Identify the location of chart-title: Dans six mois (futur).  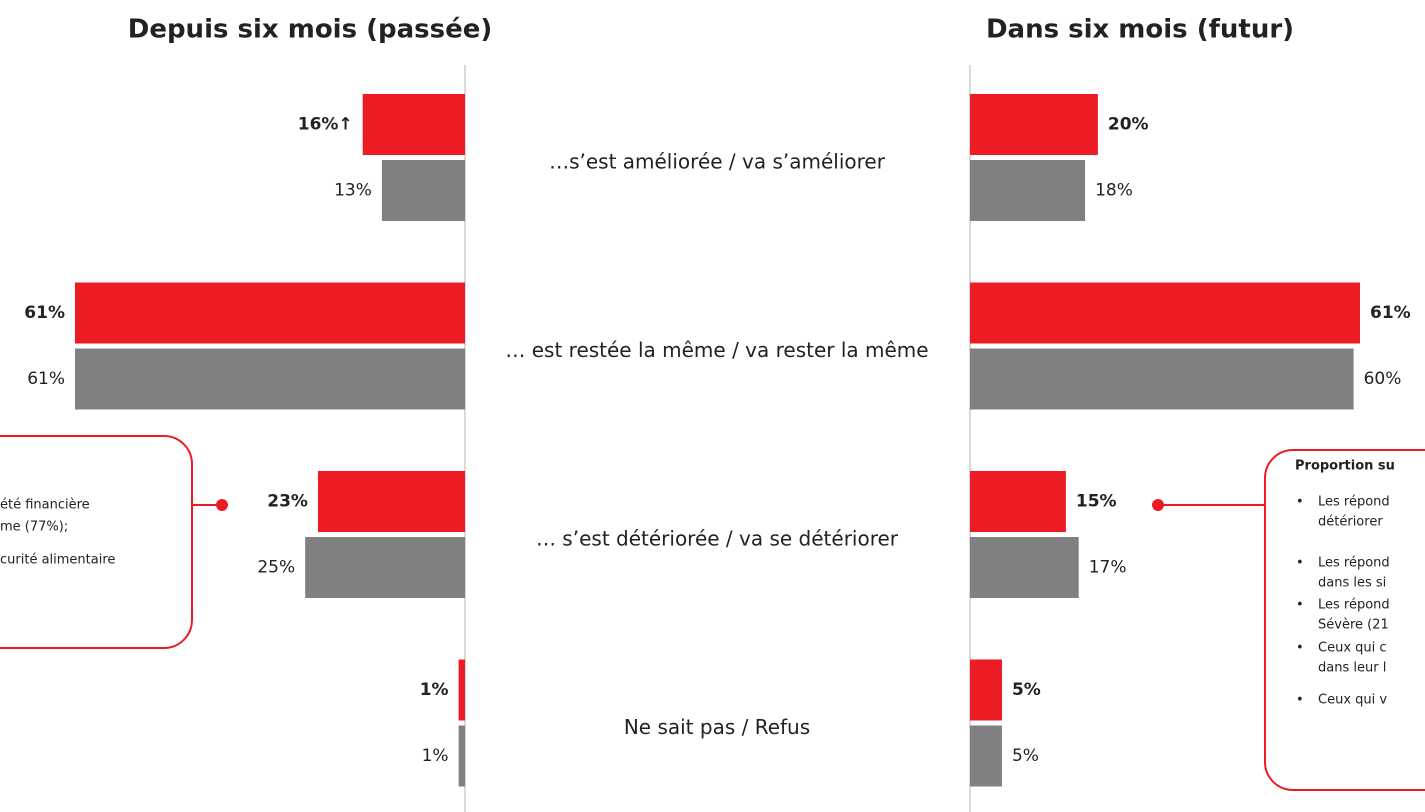
(1140, 30).